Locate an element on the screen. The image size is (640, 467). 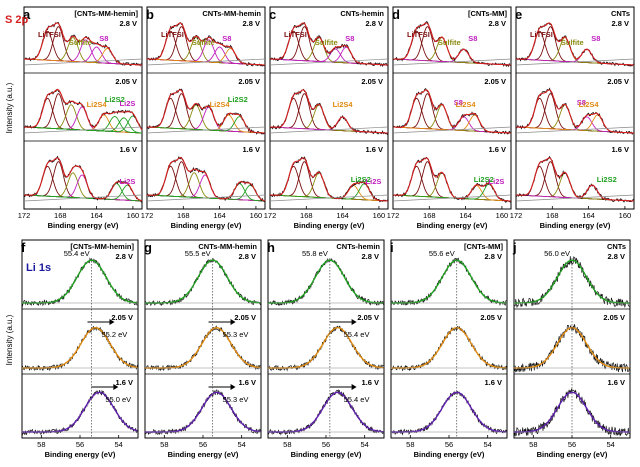
panel-title-d: [CNTs-MM] is located at coordinates (488, 13).